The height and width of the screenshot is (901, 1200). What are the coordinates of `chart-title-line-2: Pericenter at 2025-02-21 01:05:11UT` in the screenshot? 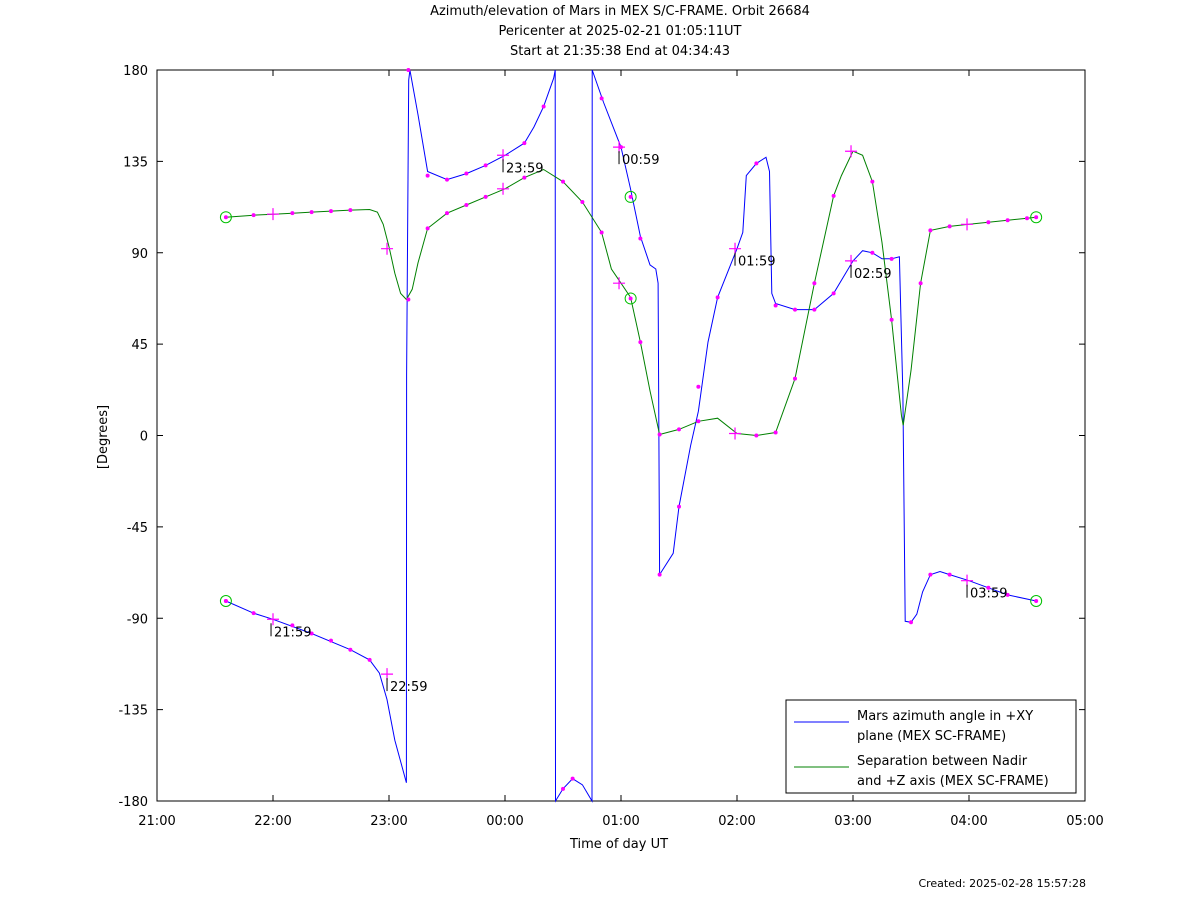 It's located at (620, 31).